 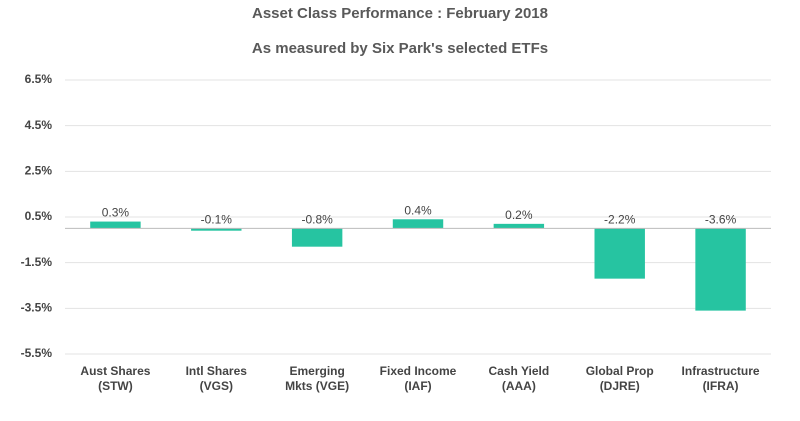 What do you see at coordinates (519, 378) in the screenshot?
I see `x-tick-label: Cash Yield (AAA)` at bounding box center [519, 378].